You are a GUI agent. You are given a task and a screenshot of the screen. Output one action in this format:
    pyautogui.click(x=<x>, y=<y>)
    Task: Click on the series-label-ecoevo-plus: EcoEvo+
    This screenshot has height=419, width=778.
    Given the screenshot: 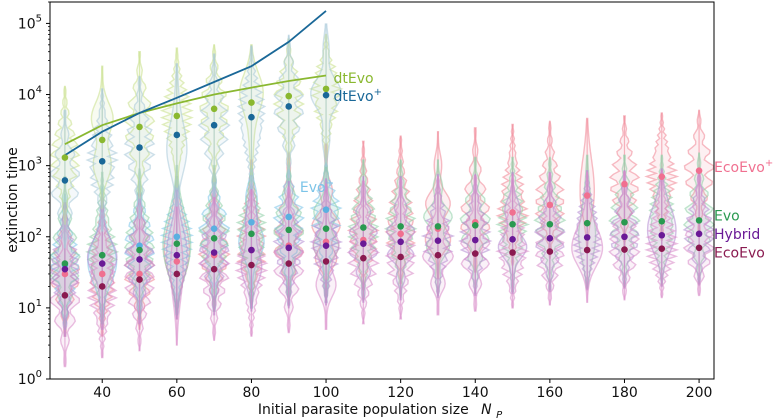 What is the action you would take?
    pyautogui.click(x=743, y=167)
    